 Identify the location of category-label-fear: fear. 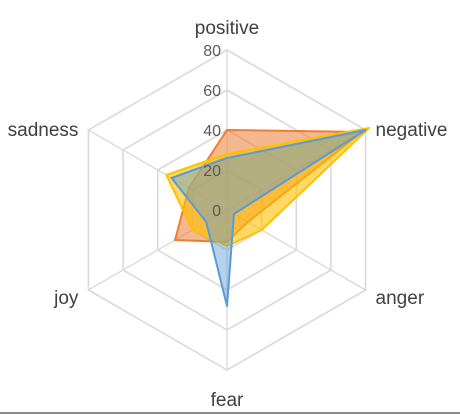
(227, 400).